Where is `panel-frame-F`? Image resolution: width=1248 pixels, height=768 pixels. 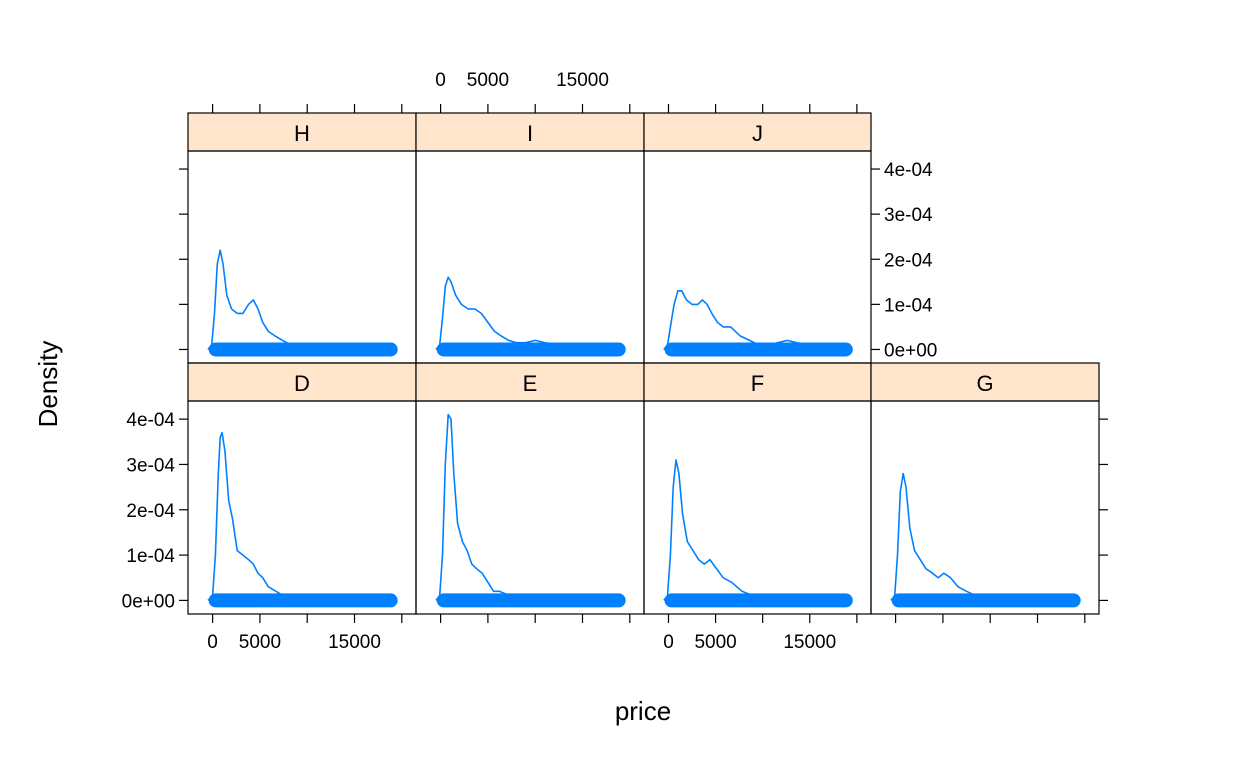
panel-frame-F is located at coordinates (757, 507).